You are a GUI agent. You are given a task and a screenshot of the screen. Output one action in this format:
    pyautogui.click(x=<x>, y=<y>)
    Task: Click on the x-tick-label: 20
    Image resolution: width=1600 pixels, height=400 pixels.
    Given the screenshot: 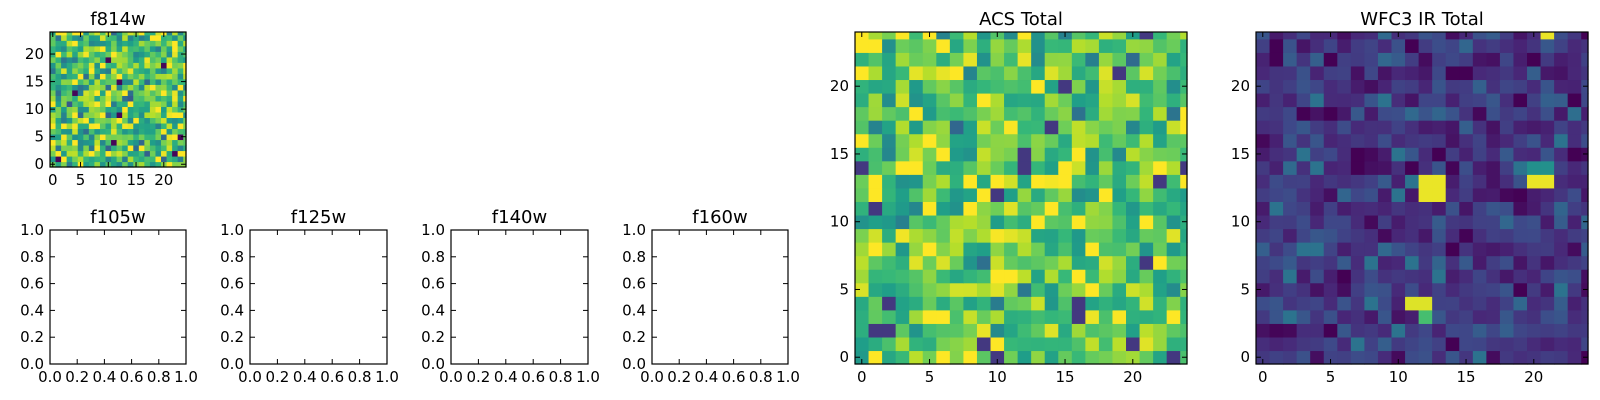 What is the action you would take?
    pyautogui.click(x=1533, y=377)
    